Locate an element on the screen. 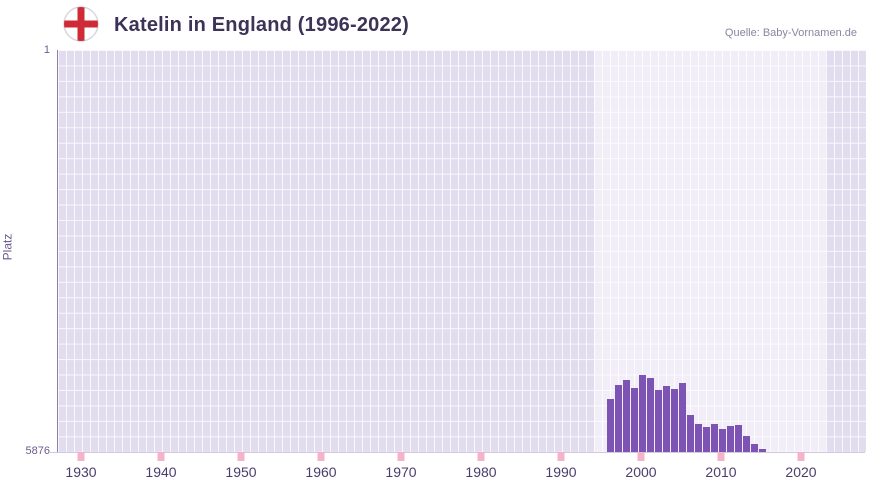 The image size is (873, 492). bar-2012 is located at coordinates (738, 438).